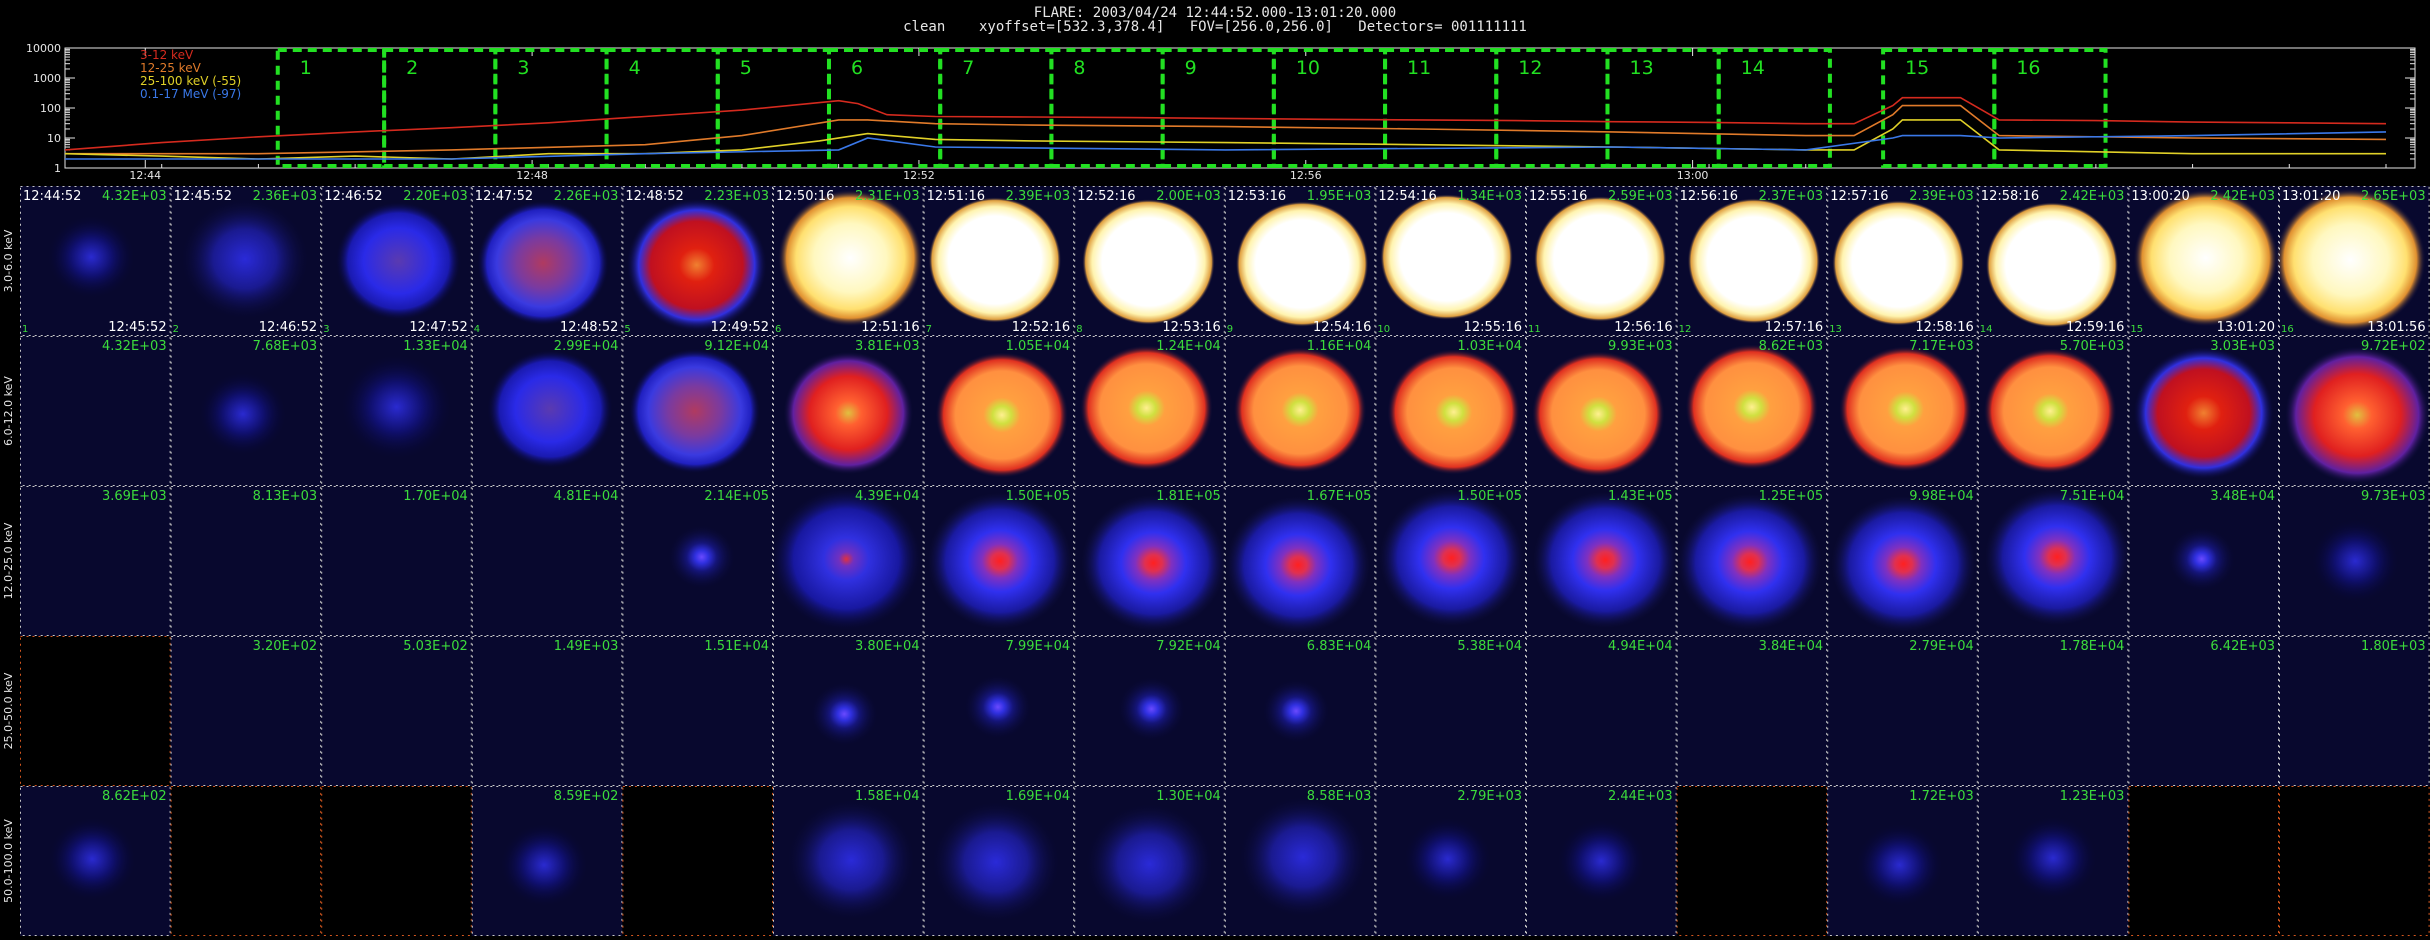 This screenshot has width=2430, height=940. I want to click on tile-peak-value: 2.44E+03, so click(1640, 796).